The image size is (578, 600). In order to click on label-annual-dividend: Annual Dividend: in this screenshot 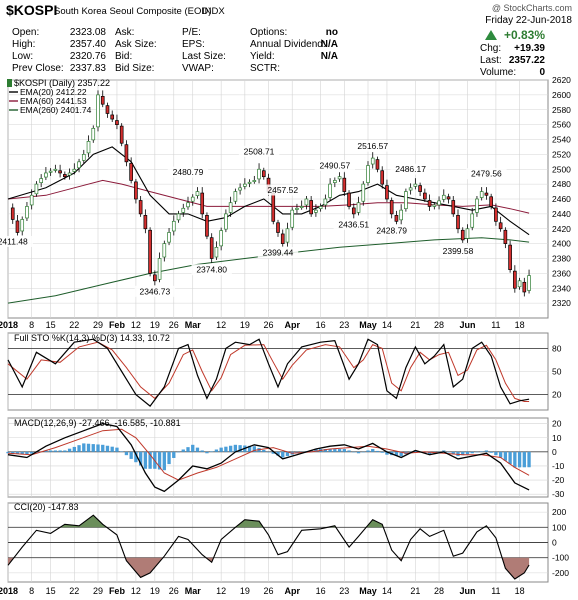, I will do `click(288, 44)`.